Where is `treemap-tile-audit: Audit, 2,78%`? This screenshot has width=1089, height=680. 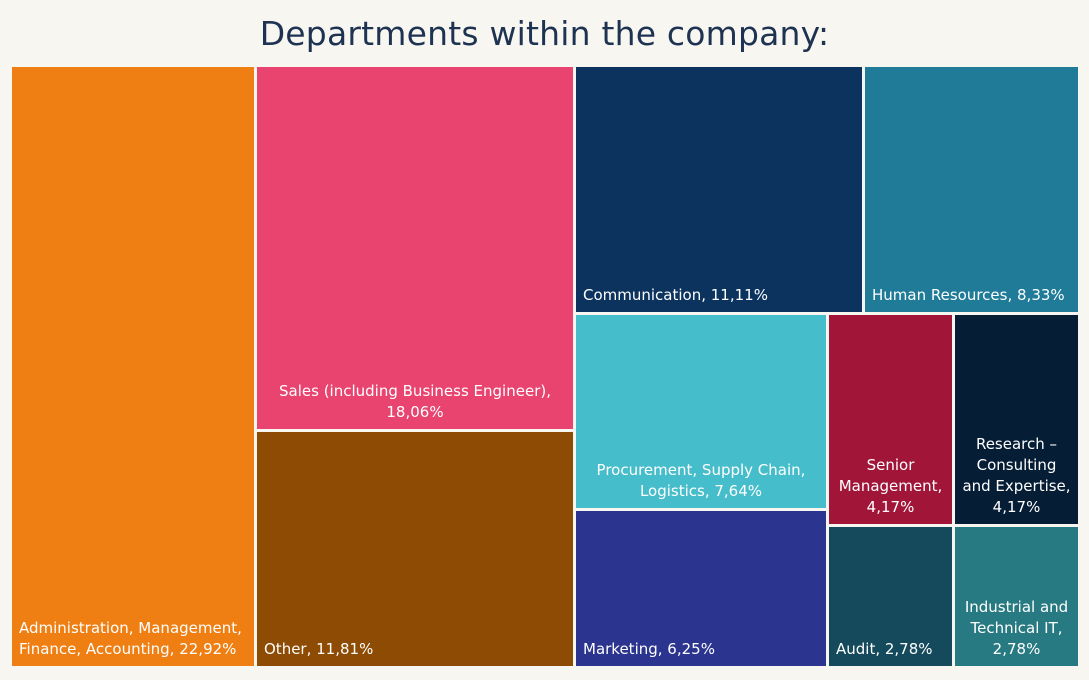
treemap-tile-audit: Audit, 2,78% is located at coordinates (890, 596).